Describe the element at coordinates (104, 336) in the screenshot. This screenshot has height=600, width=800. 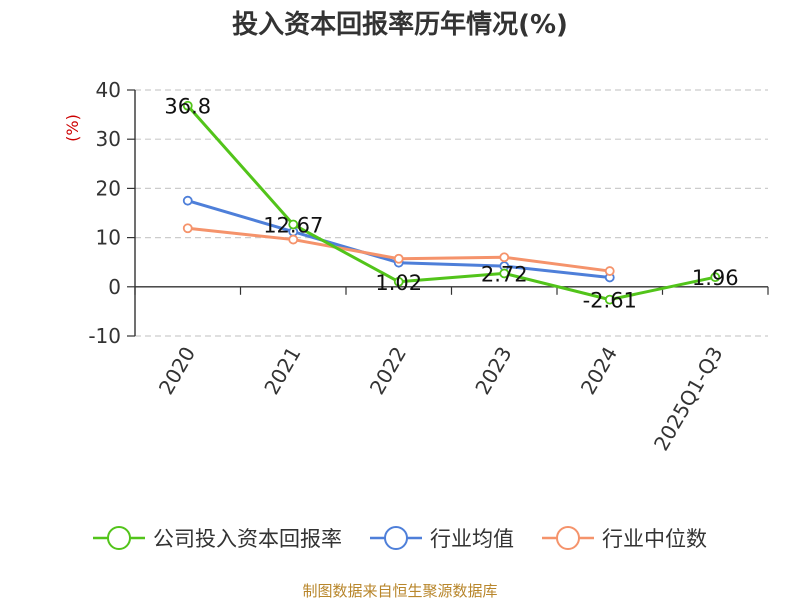
I see `y-tick-label: -10` at that location.